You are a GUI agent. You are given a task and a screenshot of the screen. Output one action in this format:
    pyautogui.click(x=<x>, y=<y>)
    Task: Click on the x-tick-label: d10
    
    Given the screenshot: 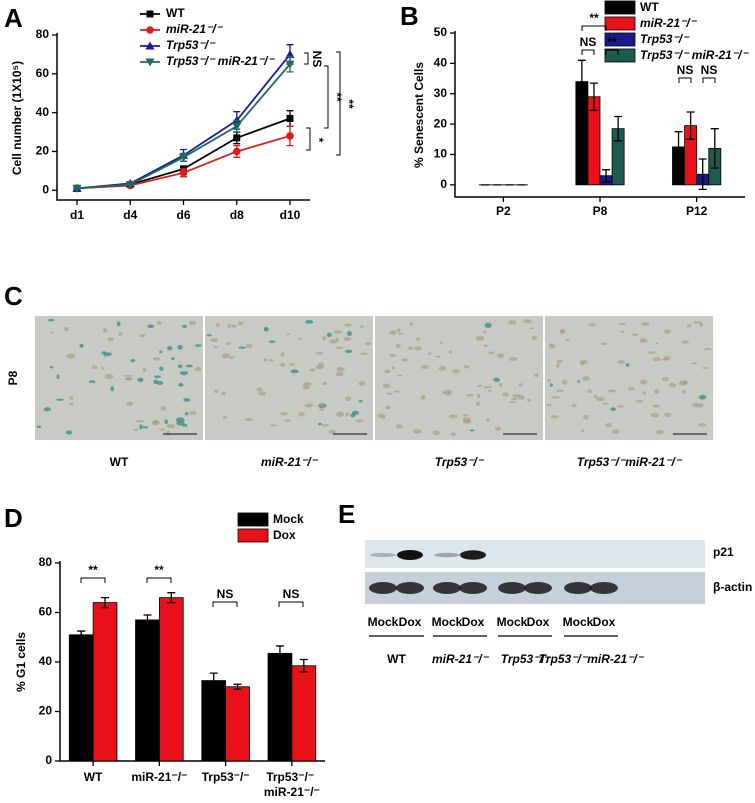 What is the action you would take?
    pyautogui.click(x=290, y=215)
    